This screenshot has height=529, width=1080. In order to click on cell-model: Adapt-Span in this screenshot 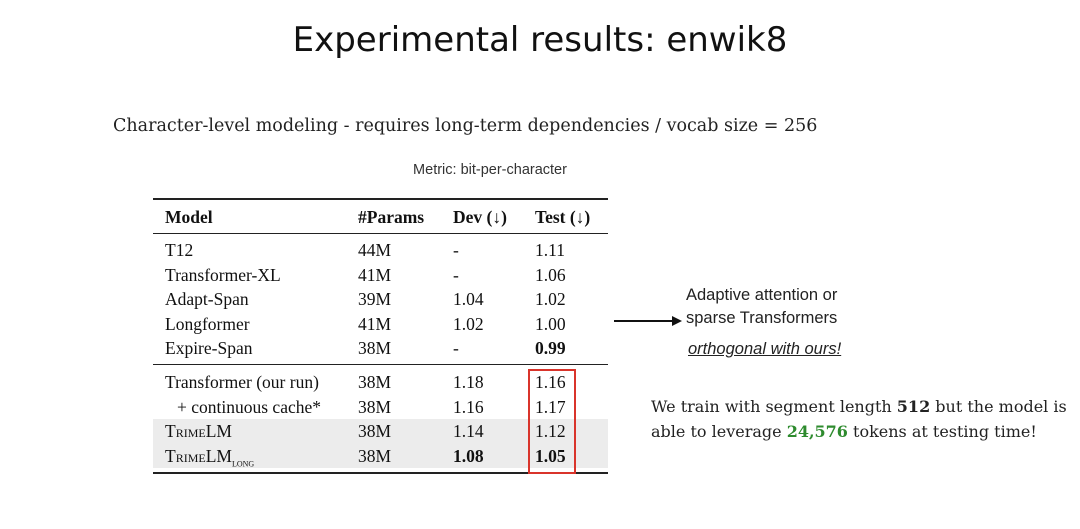, I will do `click(207, 299)`.